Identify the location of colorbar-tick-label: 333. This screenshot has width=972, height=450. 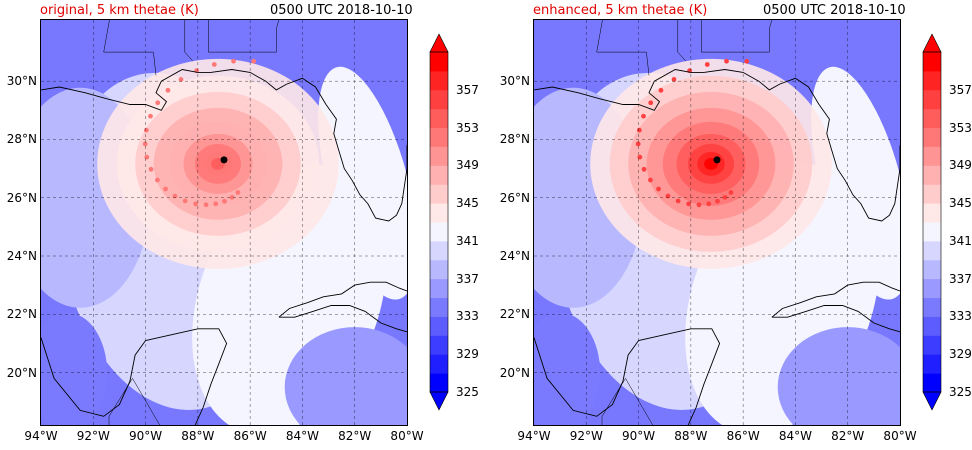
(960, 316).